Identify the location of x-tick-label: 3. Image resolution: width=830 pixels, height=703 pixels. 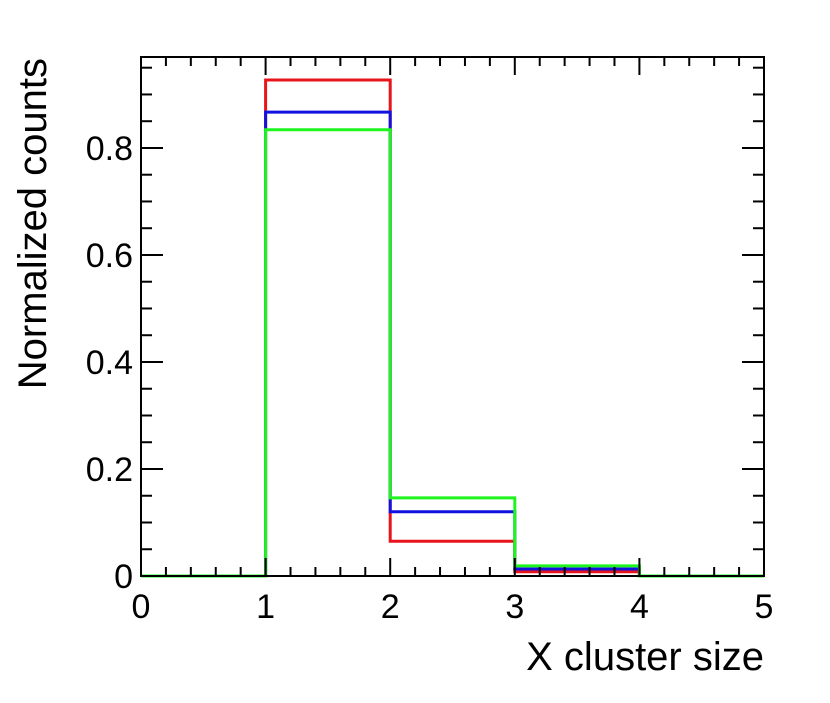
(514, 607).